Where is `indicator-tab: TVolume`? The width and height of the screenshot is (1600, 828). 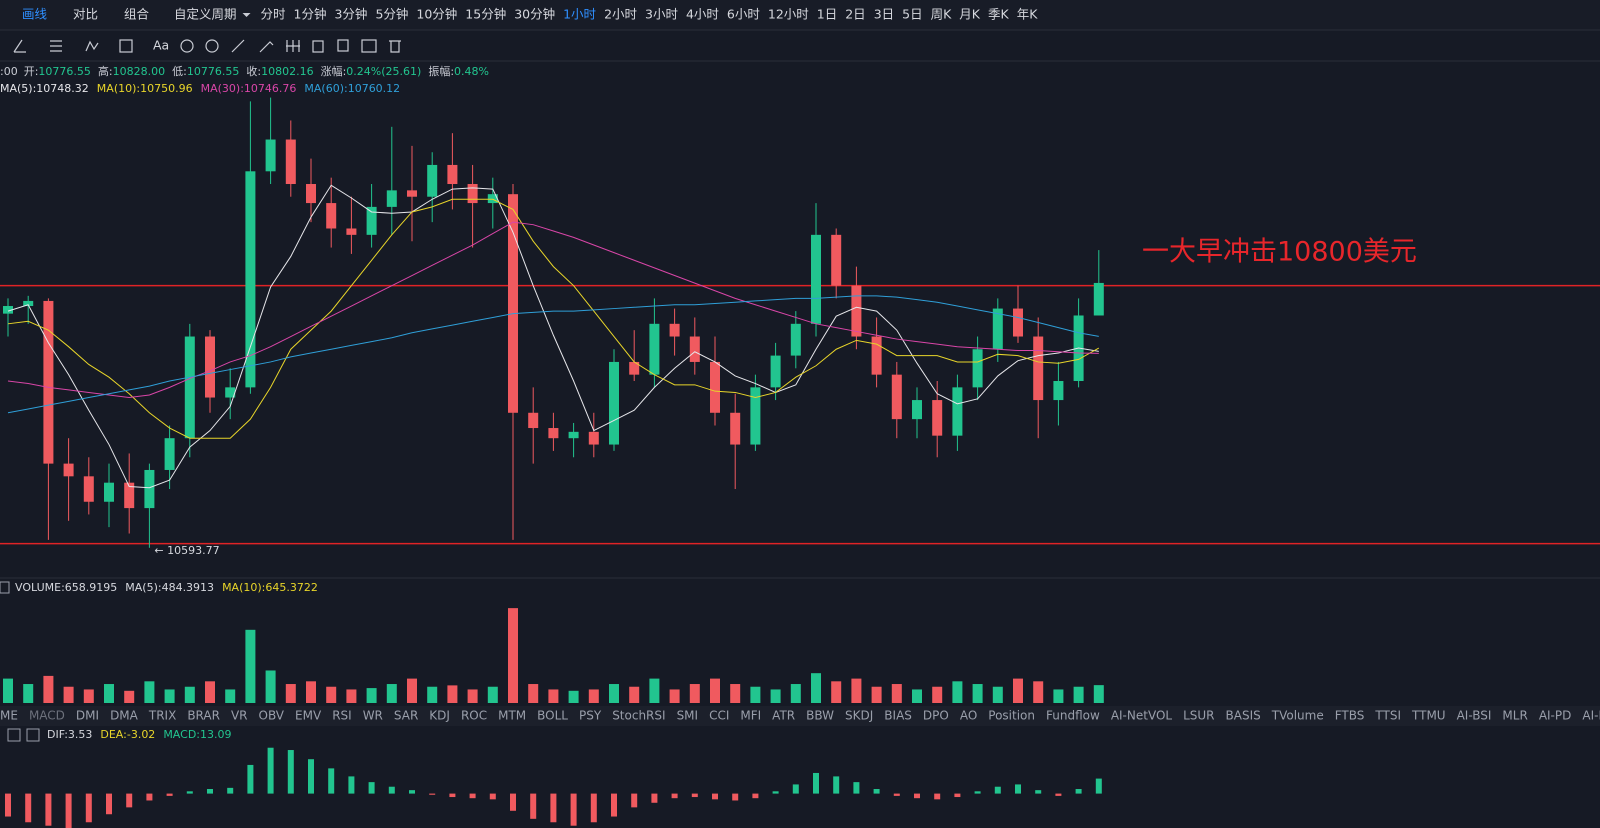 indicator-tab: TVolume is located at coordinates (1297, 716).